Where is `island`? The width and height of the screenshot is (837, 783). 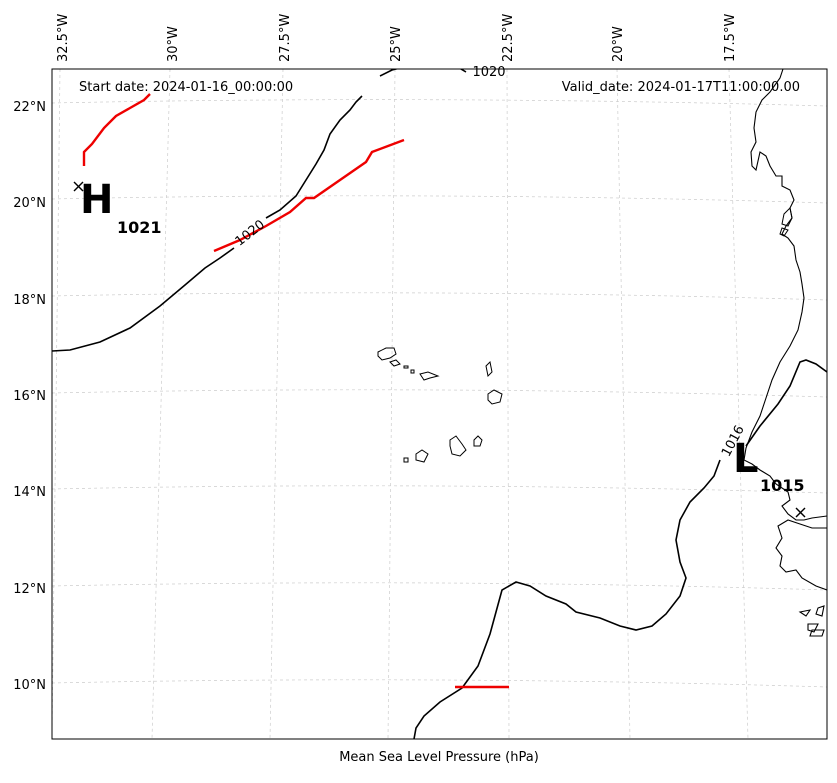
island is located at coordinates (786, 221).